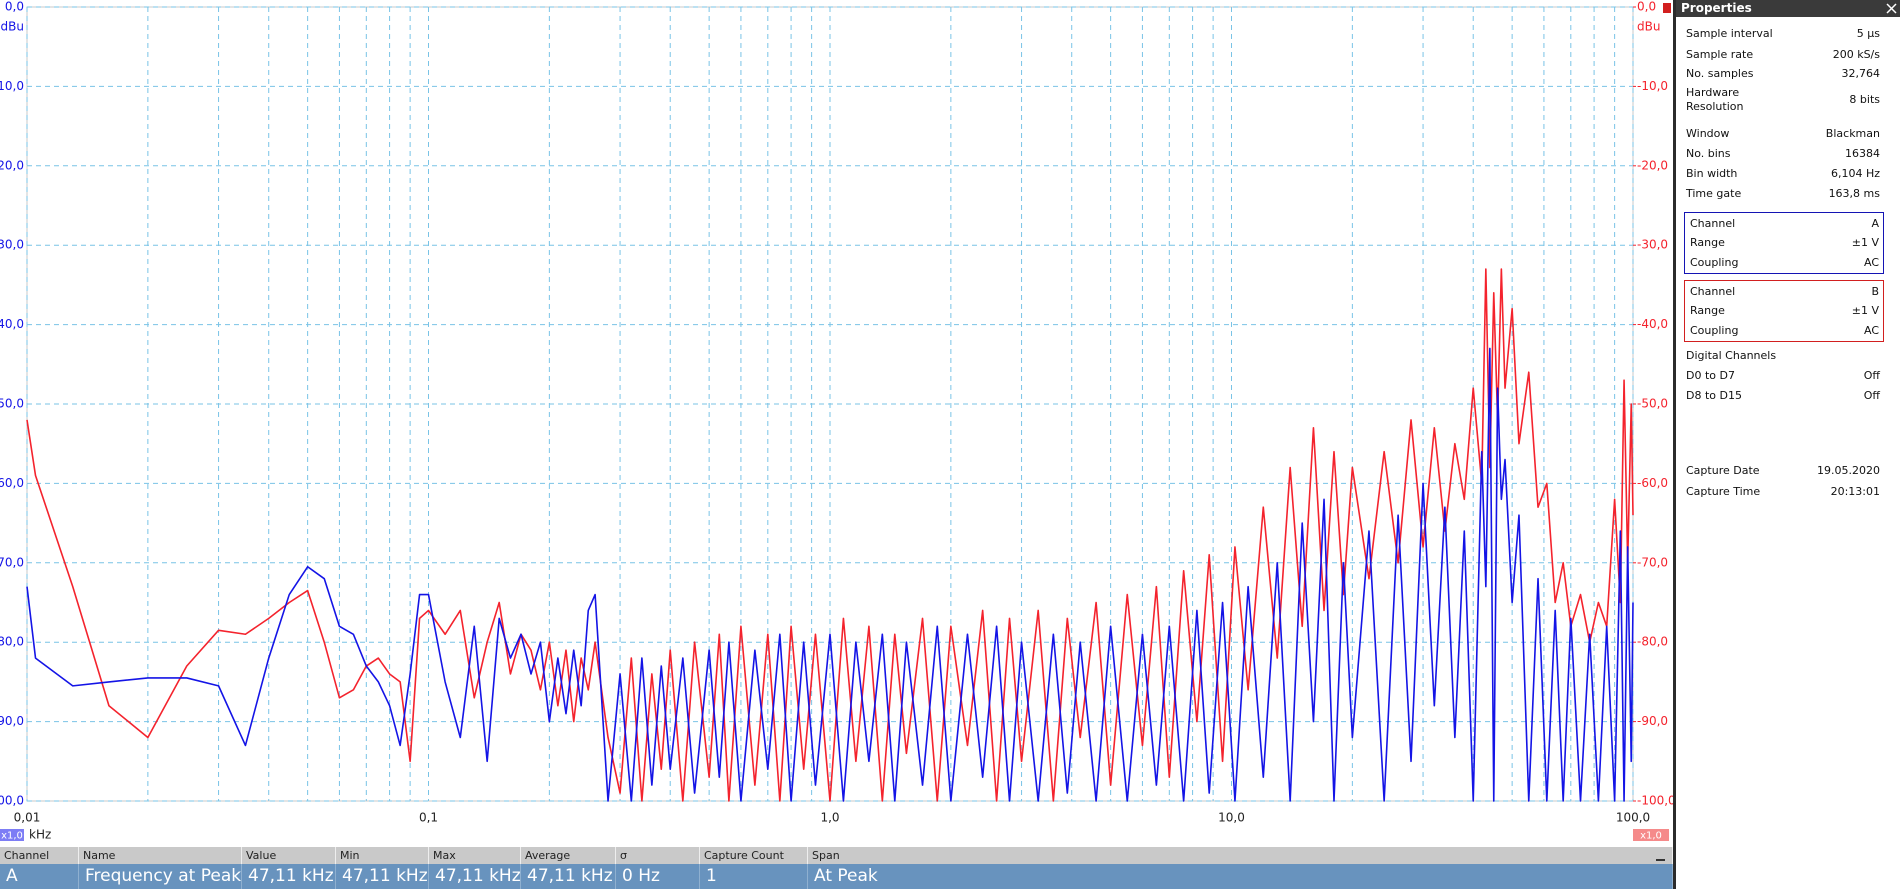 The width and height of the screenshot is (1900, 889). Describe the element at coordinates (1868, 33) in the screenshot. I see `property-value: 5 µs` at that location.